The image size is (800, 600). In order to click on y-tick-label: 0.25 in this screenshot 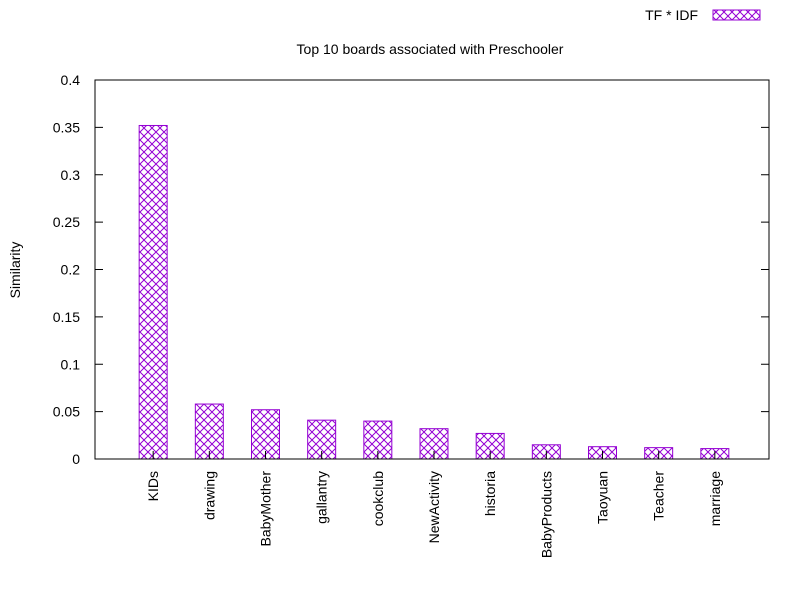, I will do `click(66, 222)`.